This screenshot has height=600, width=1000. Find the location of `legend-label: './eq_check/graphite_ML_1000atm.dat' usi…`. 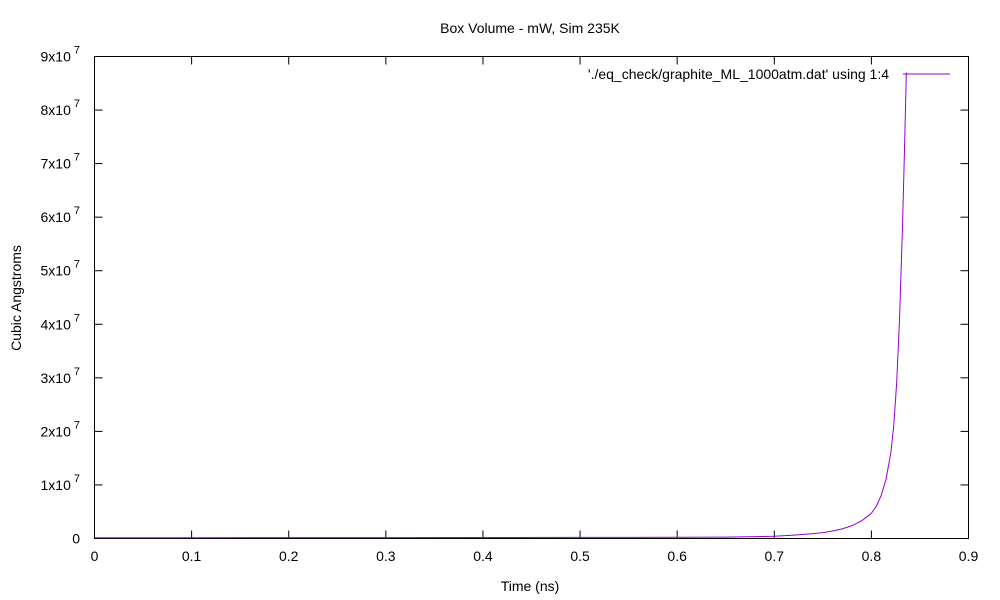

legend-label: './eq_check/graphite_ML_1000atm.dat' usi… is located at coordinates (738, 74).